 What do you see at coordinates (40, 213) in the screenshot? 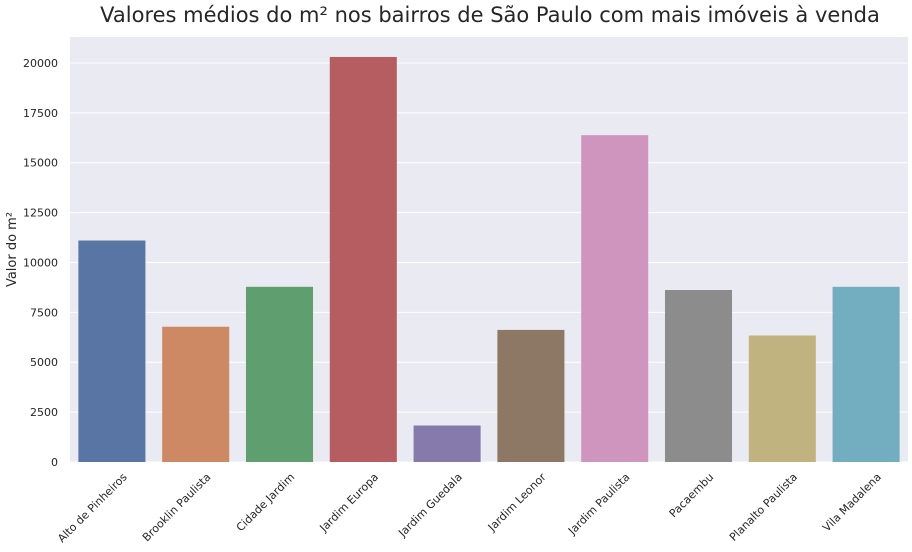
I see `y-tick-label: 12500` at bounding box center [40, 213].